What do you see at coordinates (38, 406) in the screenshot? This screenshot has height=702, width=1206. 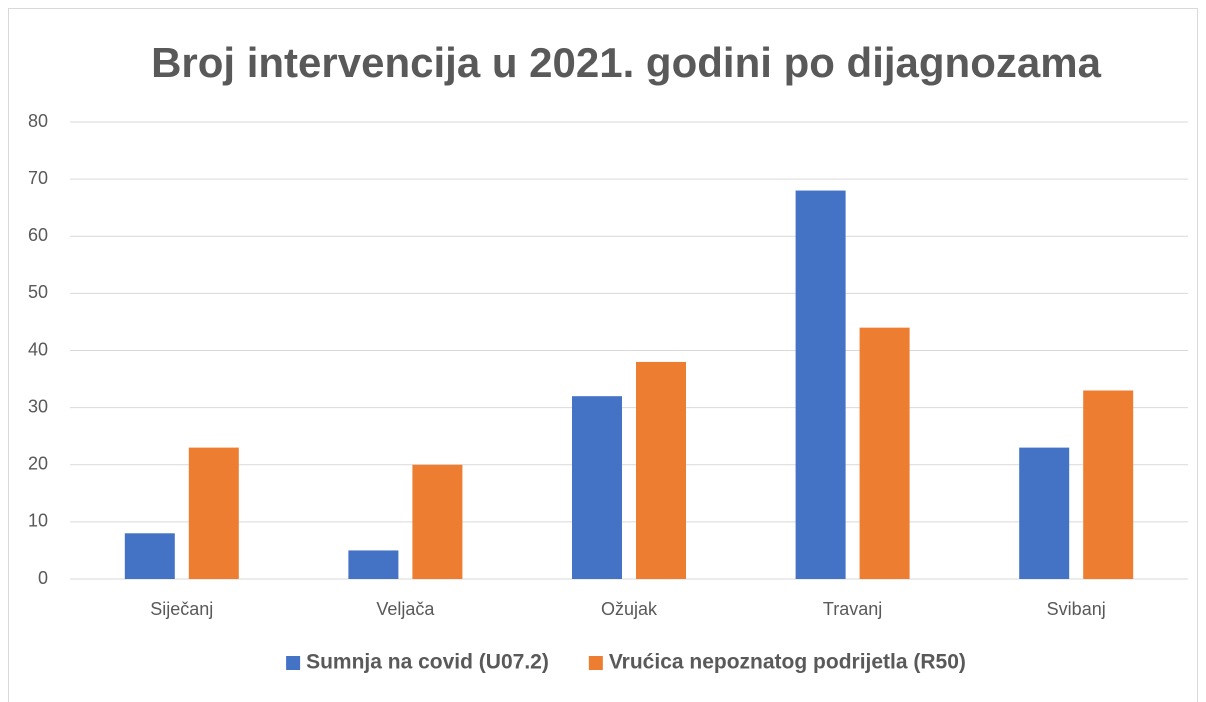 I see `y-tick-label: 30` at bounding box center [38, 406].